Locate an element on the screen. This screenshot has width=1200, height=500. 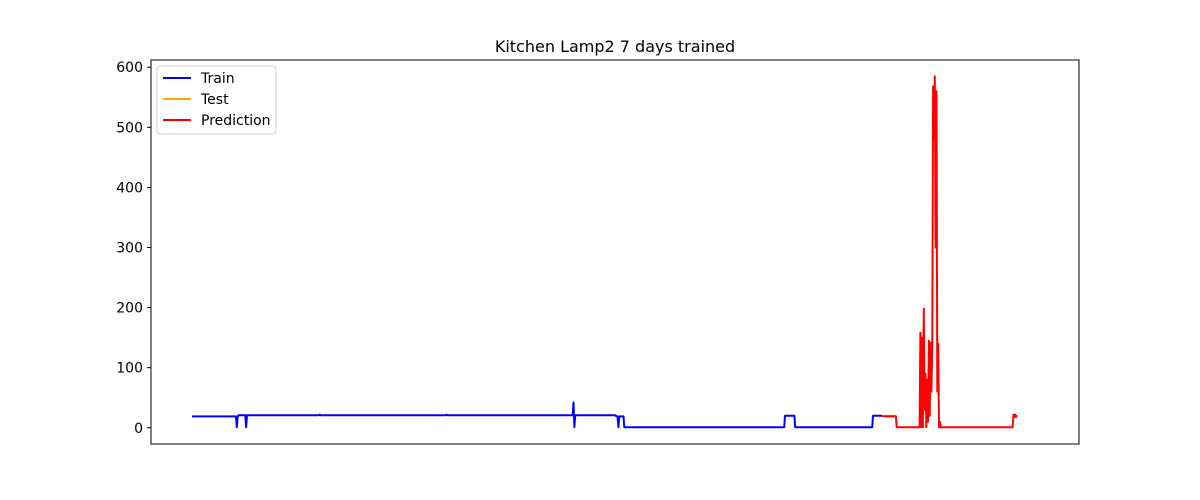
legend-item-prediction: Prediction is located at coordinates (217, 121).